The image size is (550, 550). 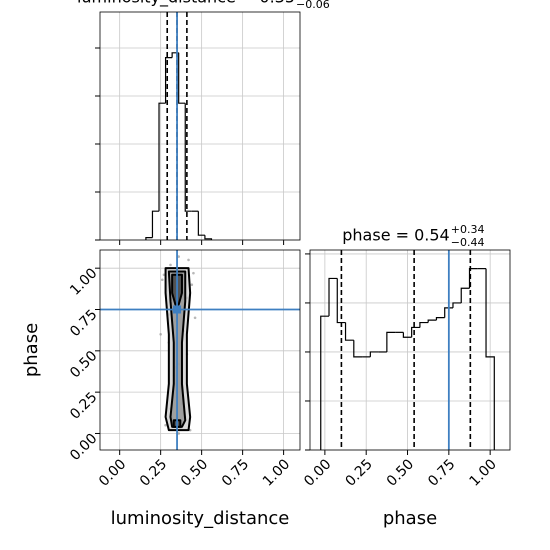 I want to click on y-axis-label: phase, so click(x=31, y=350).